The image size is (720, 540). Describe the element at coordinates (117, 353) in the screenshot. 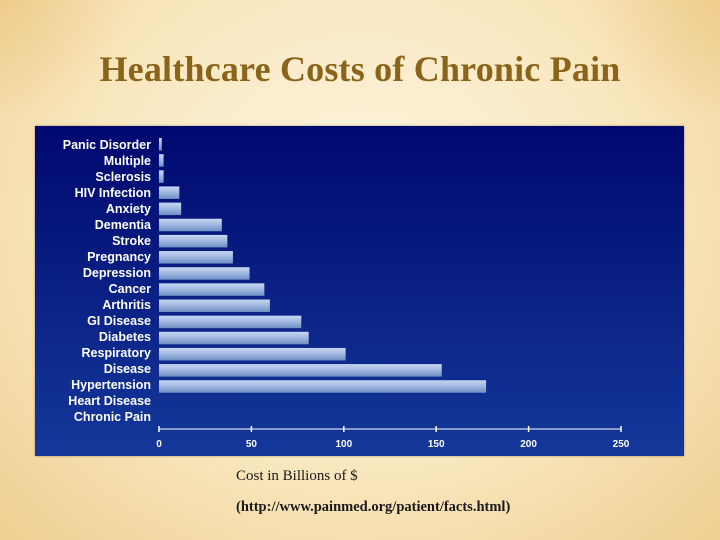

I see `category-label: Respiratory` at that location.